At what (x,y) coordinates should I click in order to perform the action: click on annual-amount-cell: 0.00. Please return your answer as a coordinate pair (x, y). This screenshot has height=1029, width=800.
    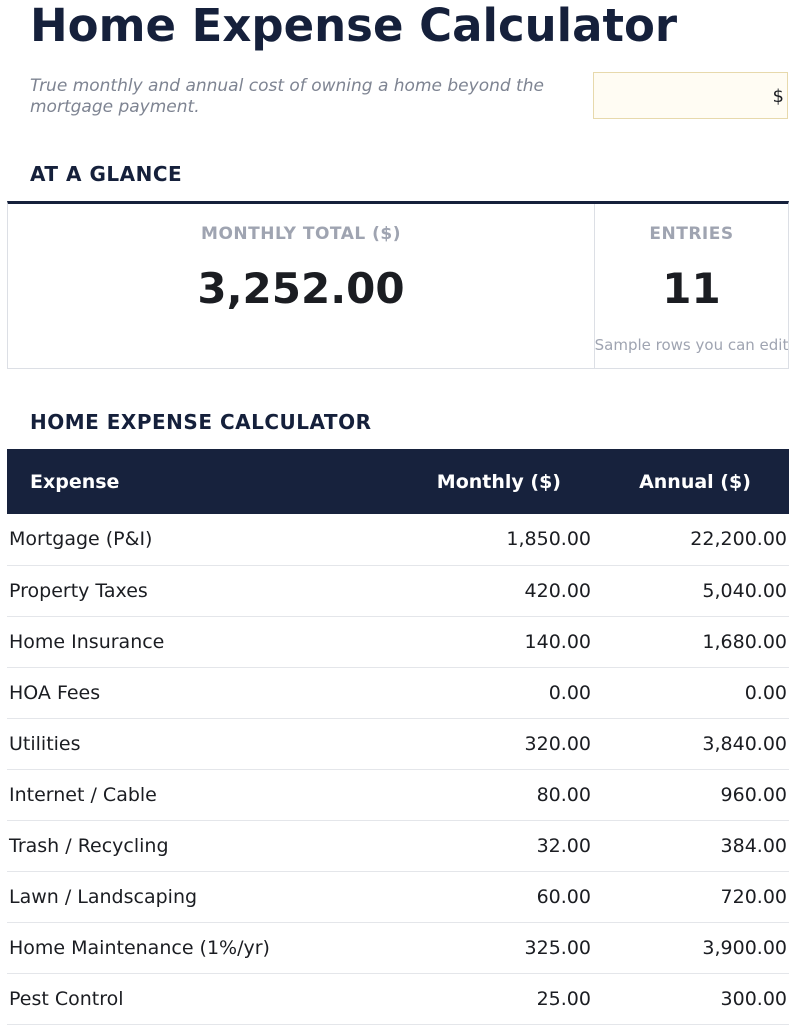
    Looking at the image, I should click on (690, 693).